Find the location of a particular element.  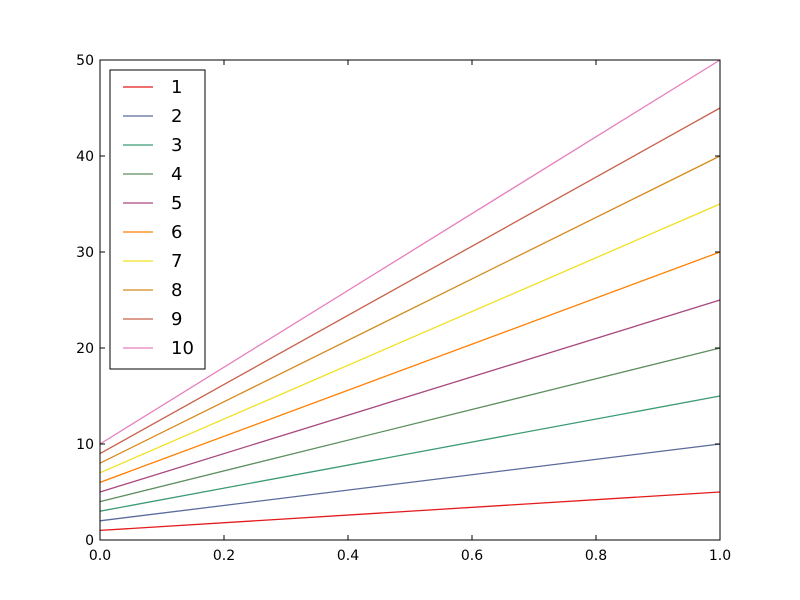

x-tick-label: 0.0 is located at coordinates (100, 556).